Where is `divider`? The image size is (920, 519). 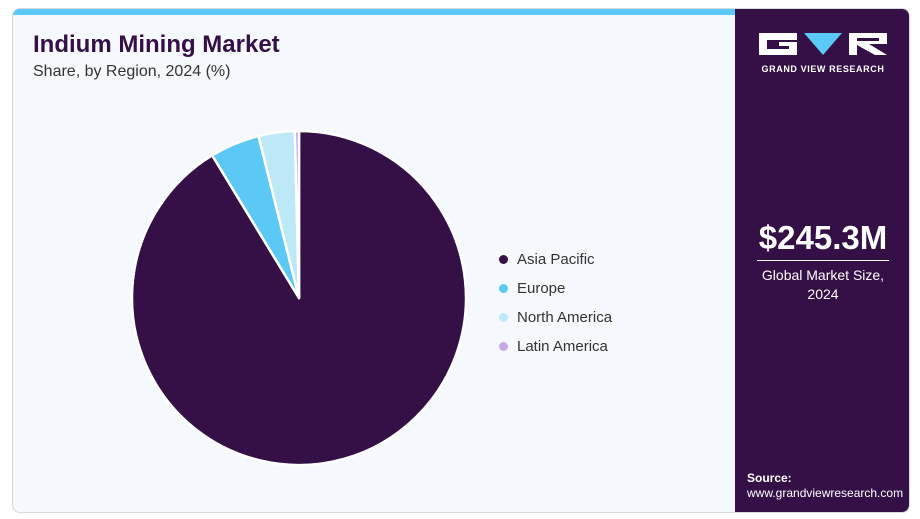 divider is located at coordinates (823, 260).